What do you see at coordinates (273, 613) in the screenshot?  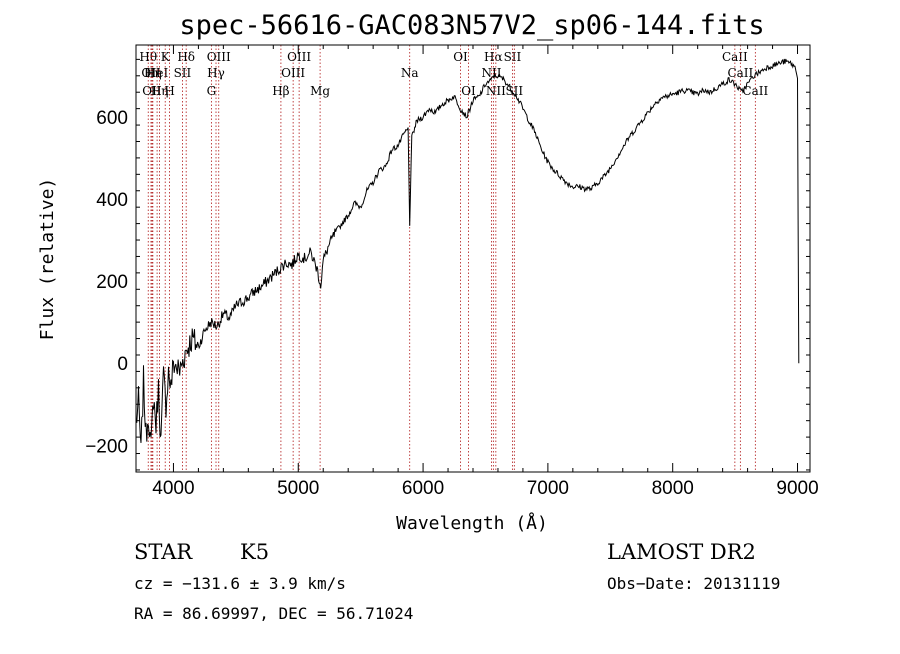 I see `sky-coordinates: RA = 86.69997, DEC = 56.71024` at bounding box center [273, 613].